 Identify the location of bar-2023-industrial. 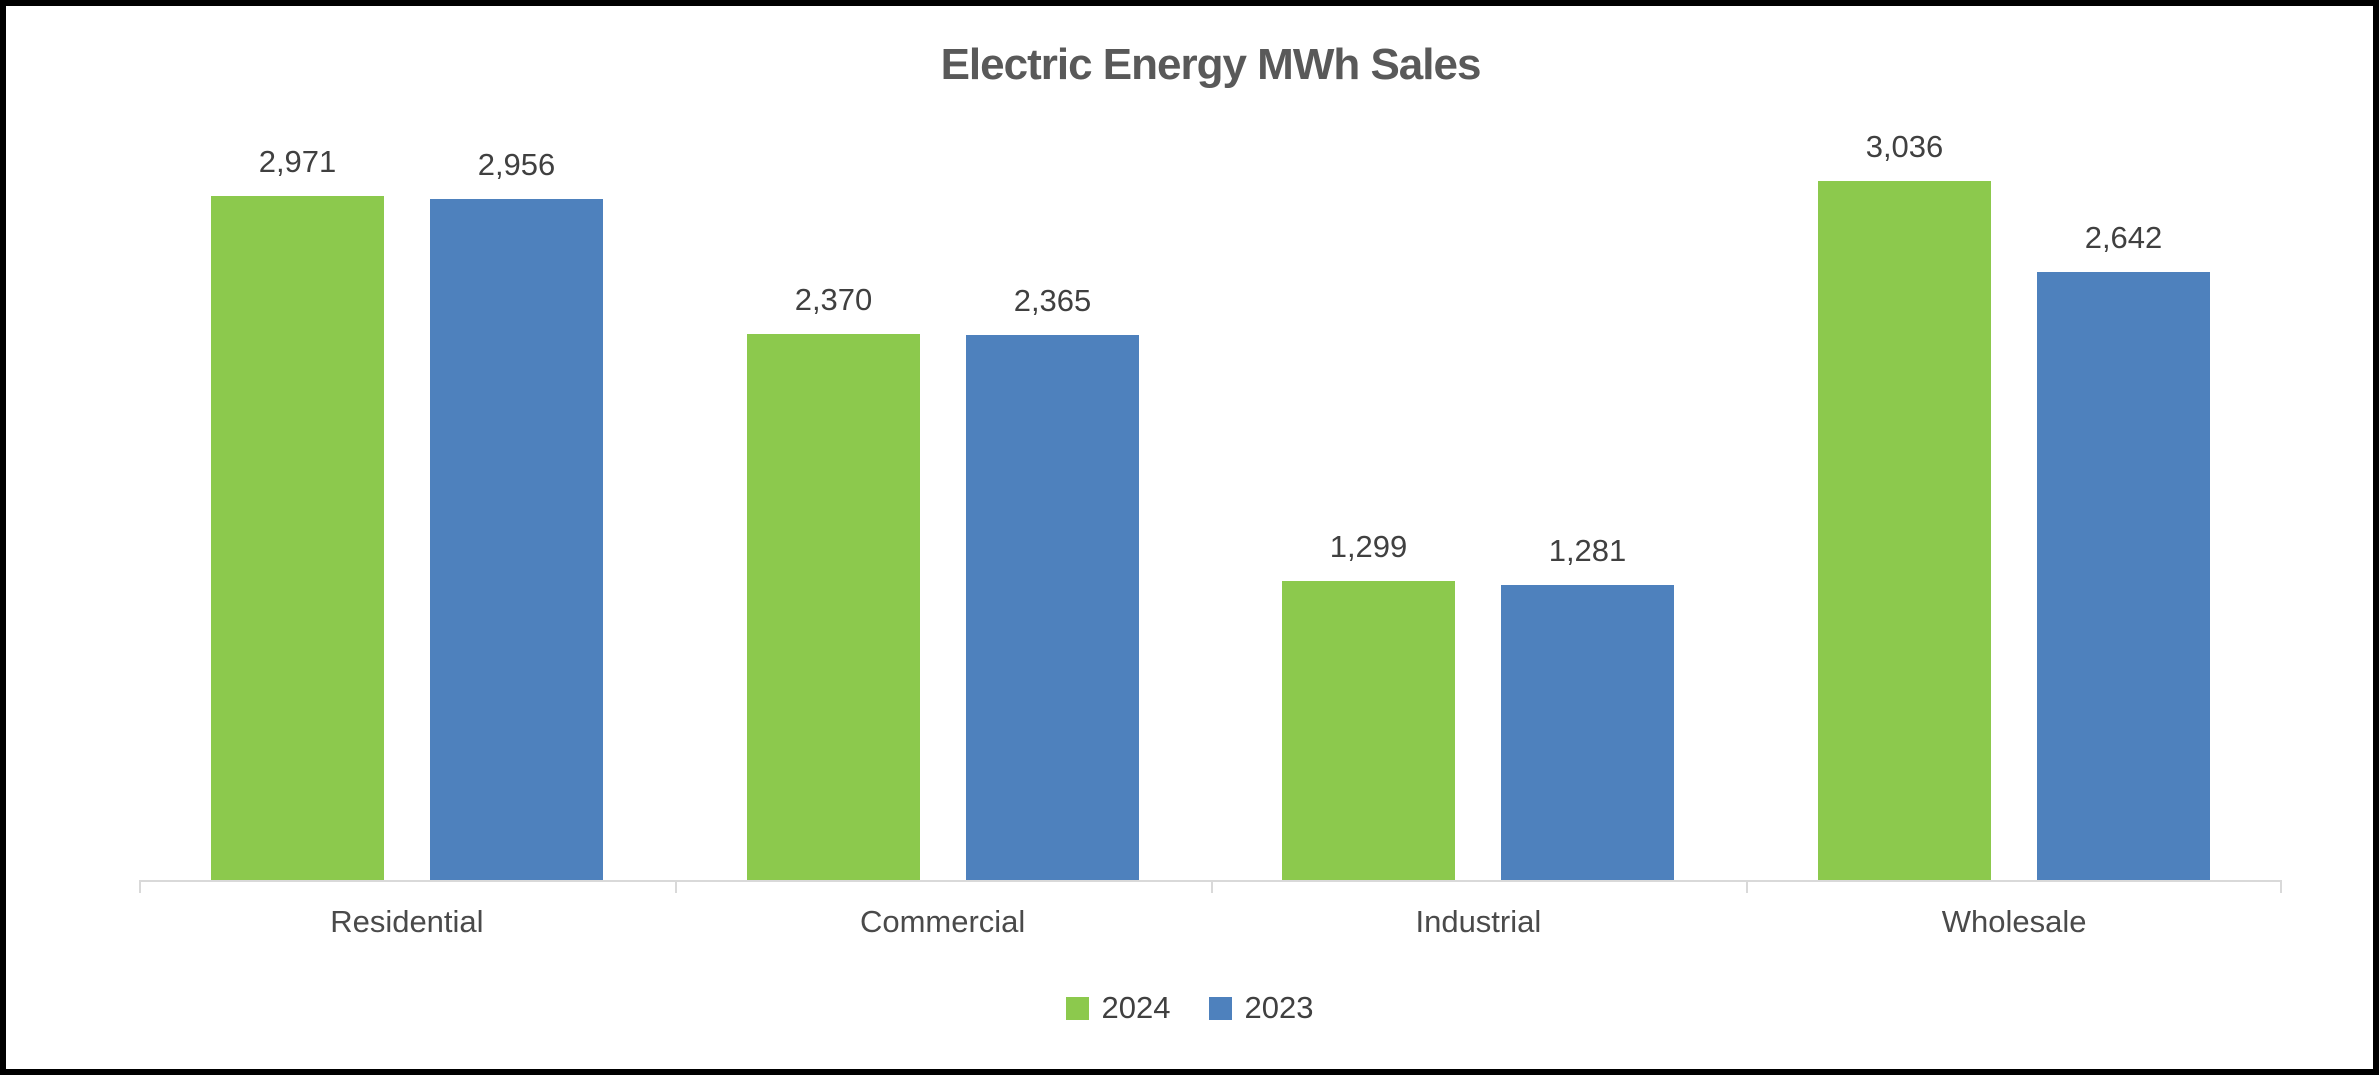
(1587, 732).